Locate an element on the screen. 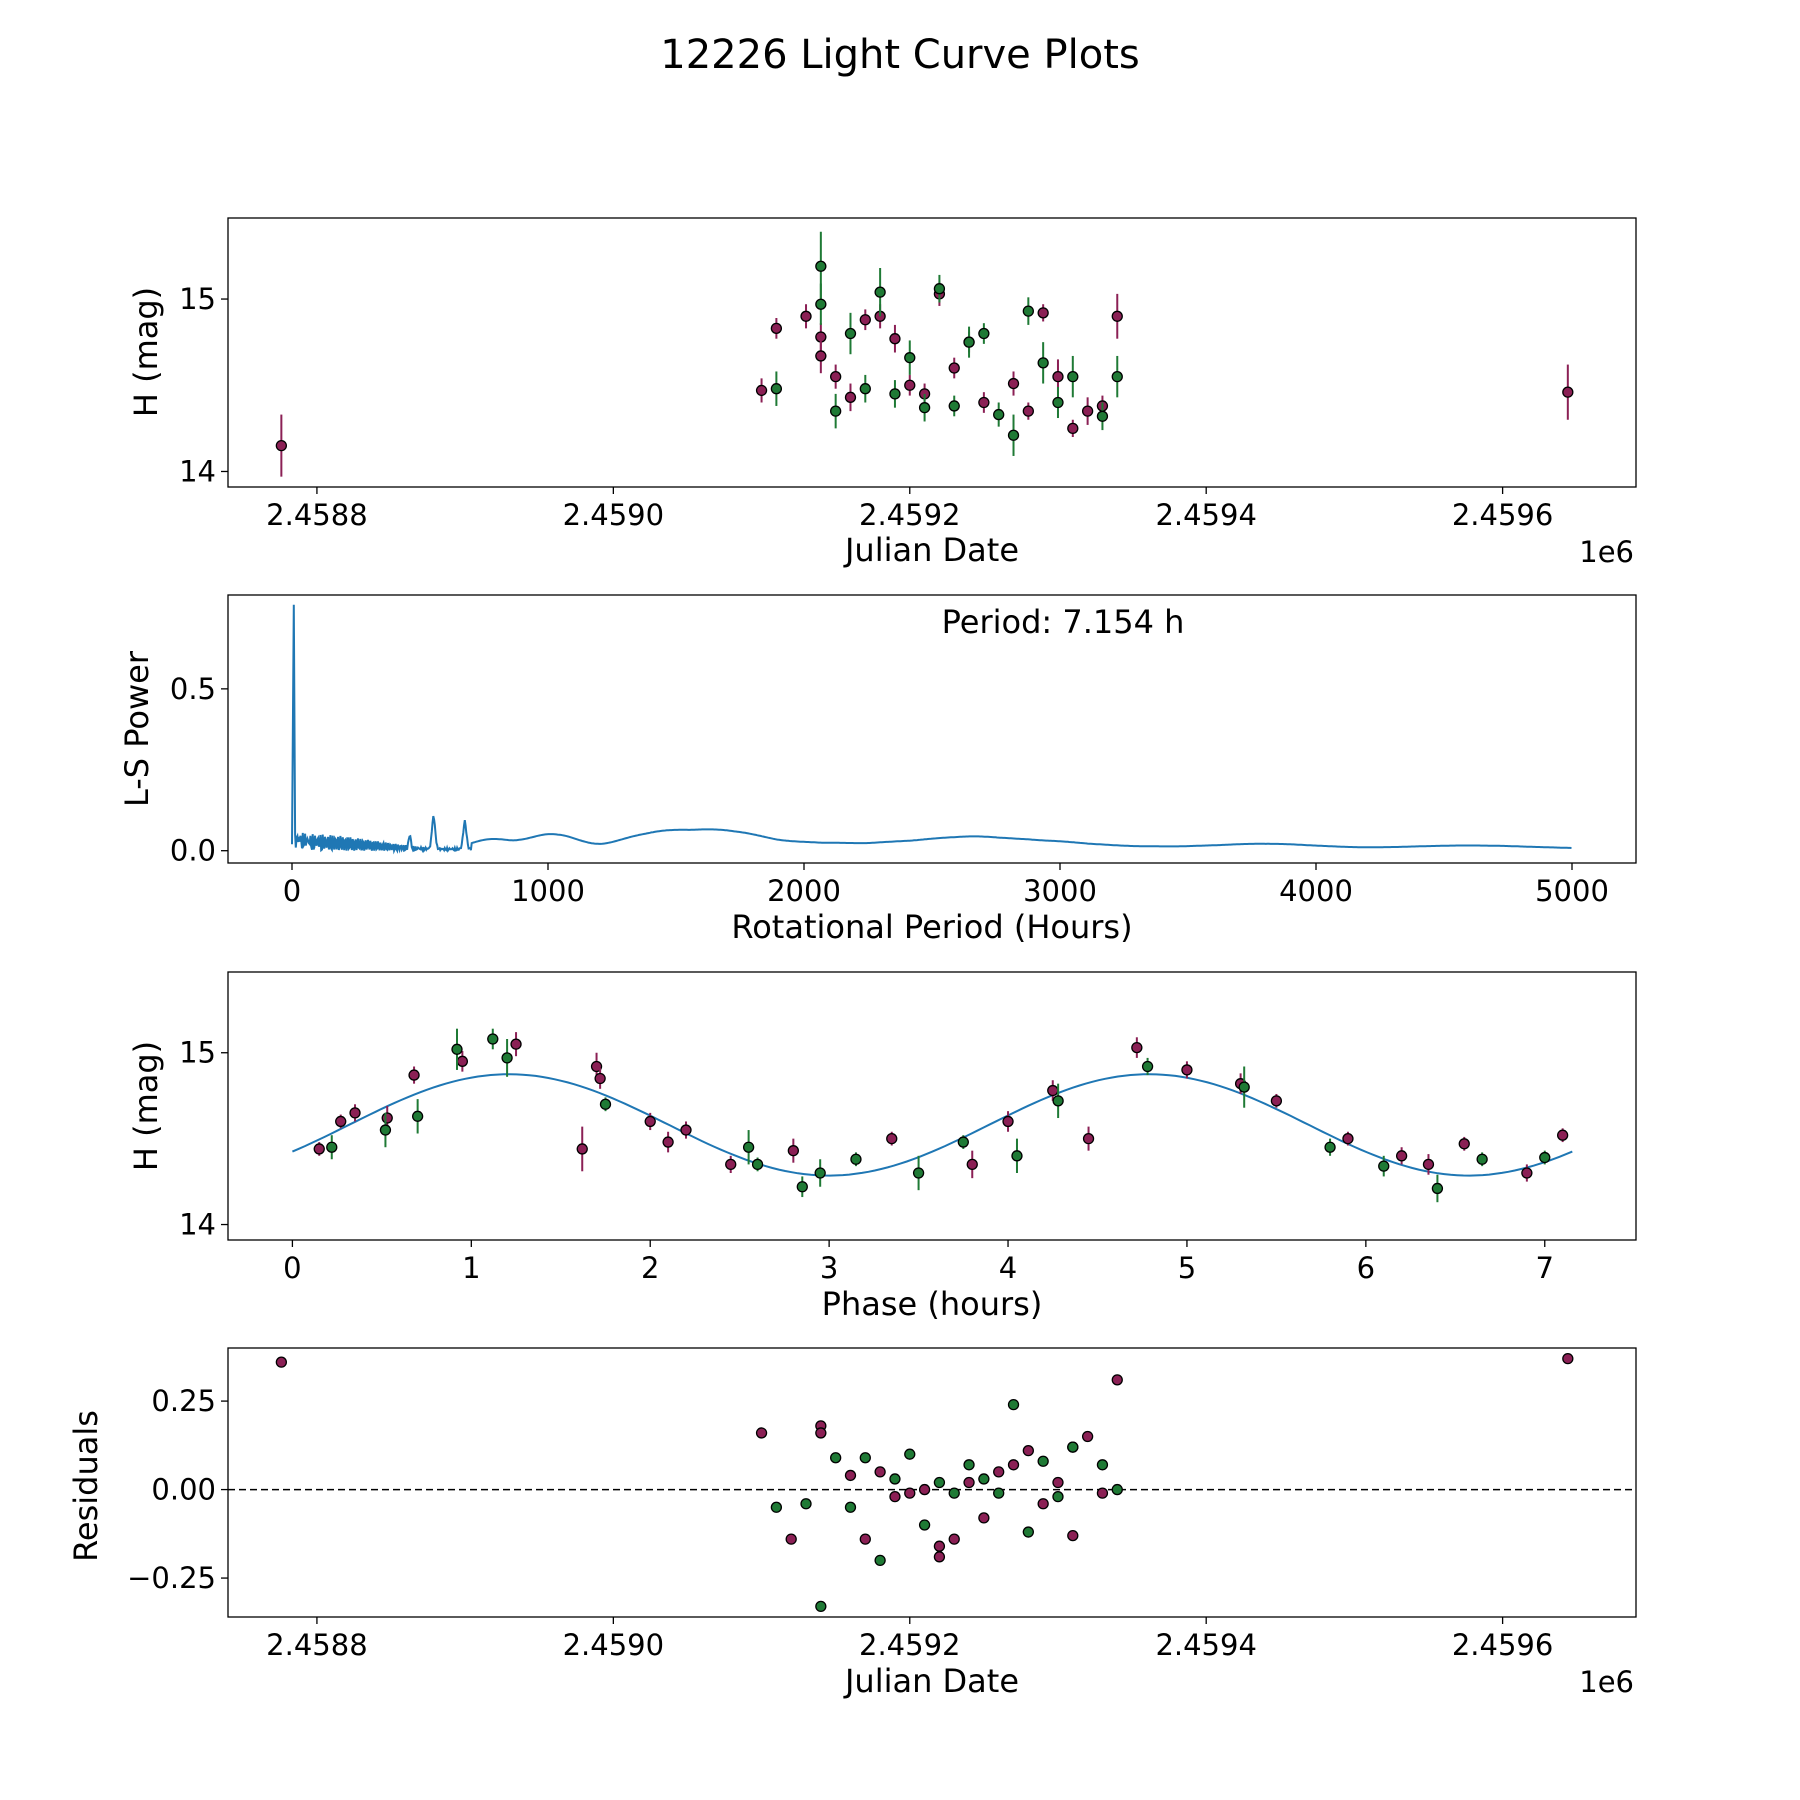 This screenshot has width=1800, height=1800. phased-ticks: 0 1 2 3 4 5 6 7 14 15 is located at coordinates (866, 1160).